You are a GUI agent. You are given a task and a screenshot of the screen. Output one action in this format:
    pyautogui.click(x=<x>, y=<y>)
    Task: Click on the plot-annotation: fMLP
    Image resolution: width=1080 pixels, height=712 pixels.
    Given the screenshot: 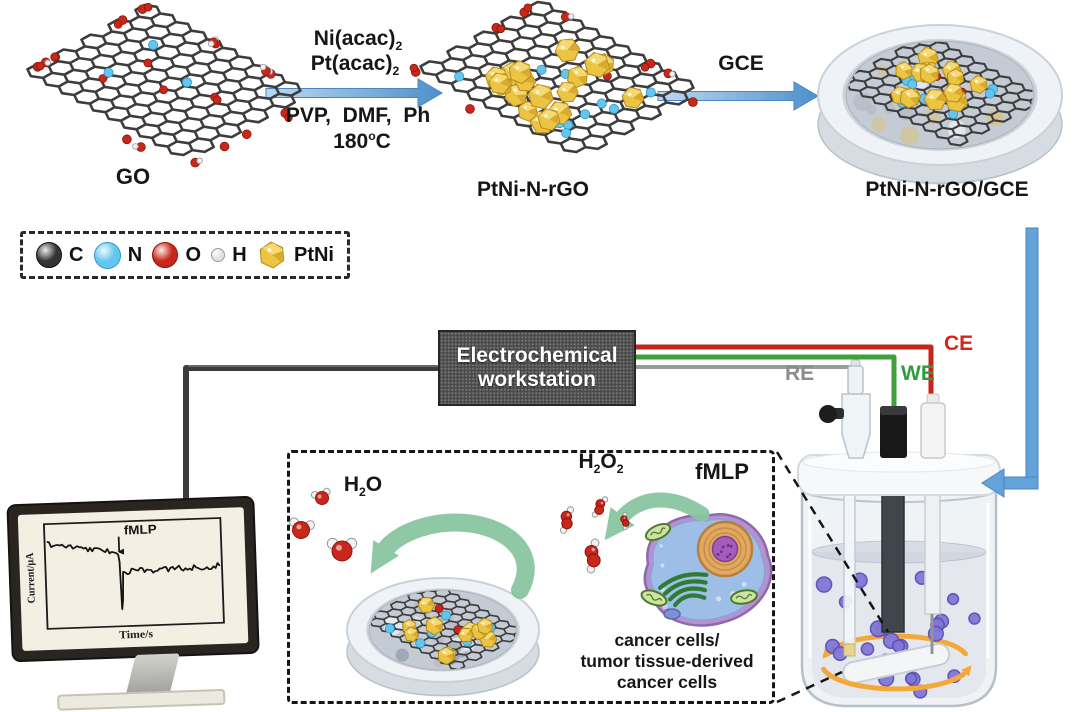 What is the action you would take?
    pyautogui.click(x=141, y=530)
    